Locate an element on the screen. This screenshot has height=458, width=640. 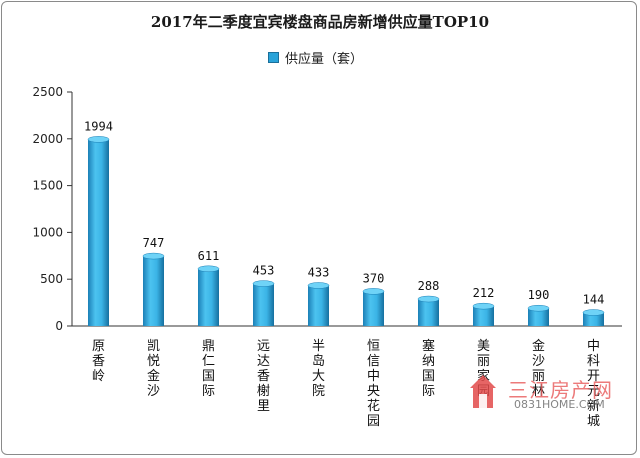
watermark-text: 三江房产网 is located at coordinates (560, 390).